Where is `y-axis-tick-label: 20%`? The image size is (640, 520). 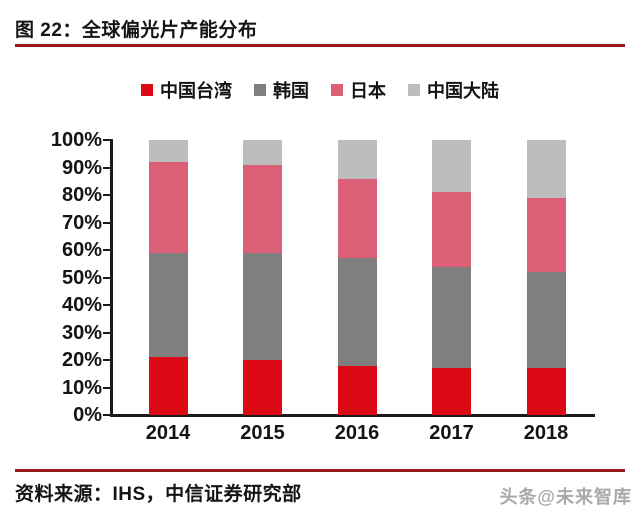 y-axis-tick-label: 20% is located at coordinates (81, 360).